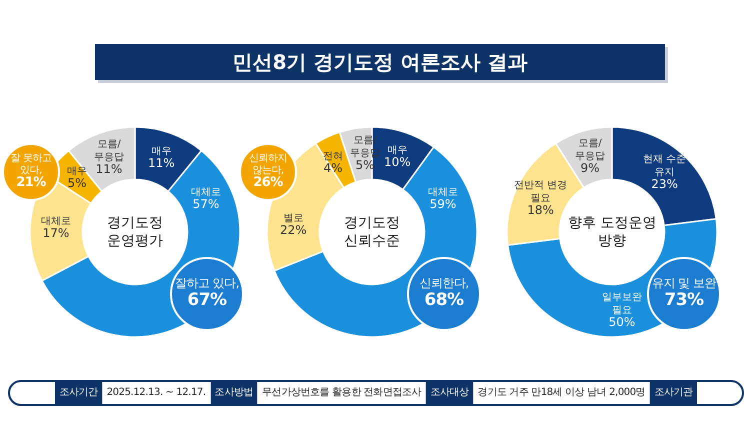 The width and height of the screenshot is (752, 426). I want to click on text: 경기도정 신뢰수준, so click(372, 232).